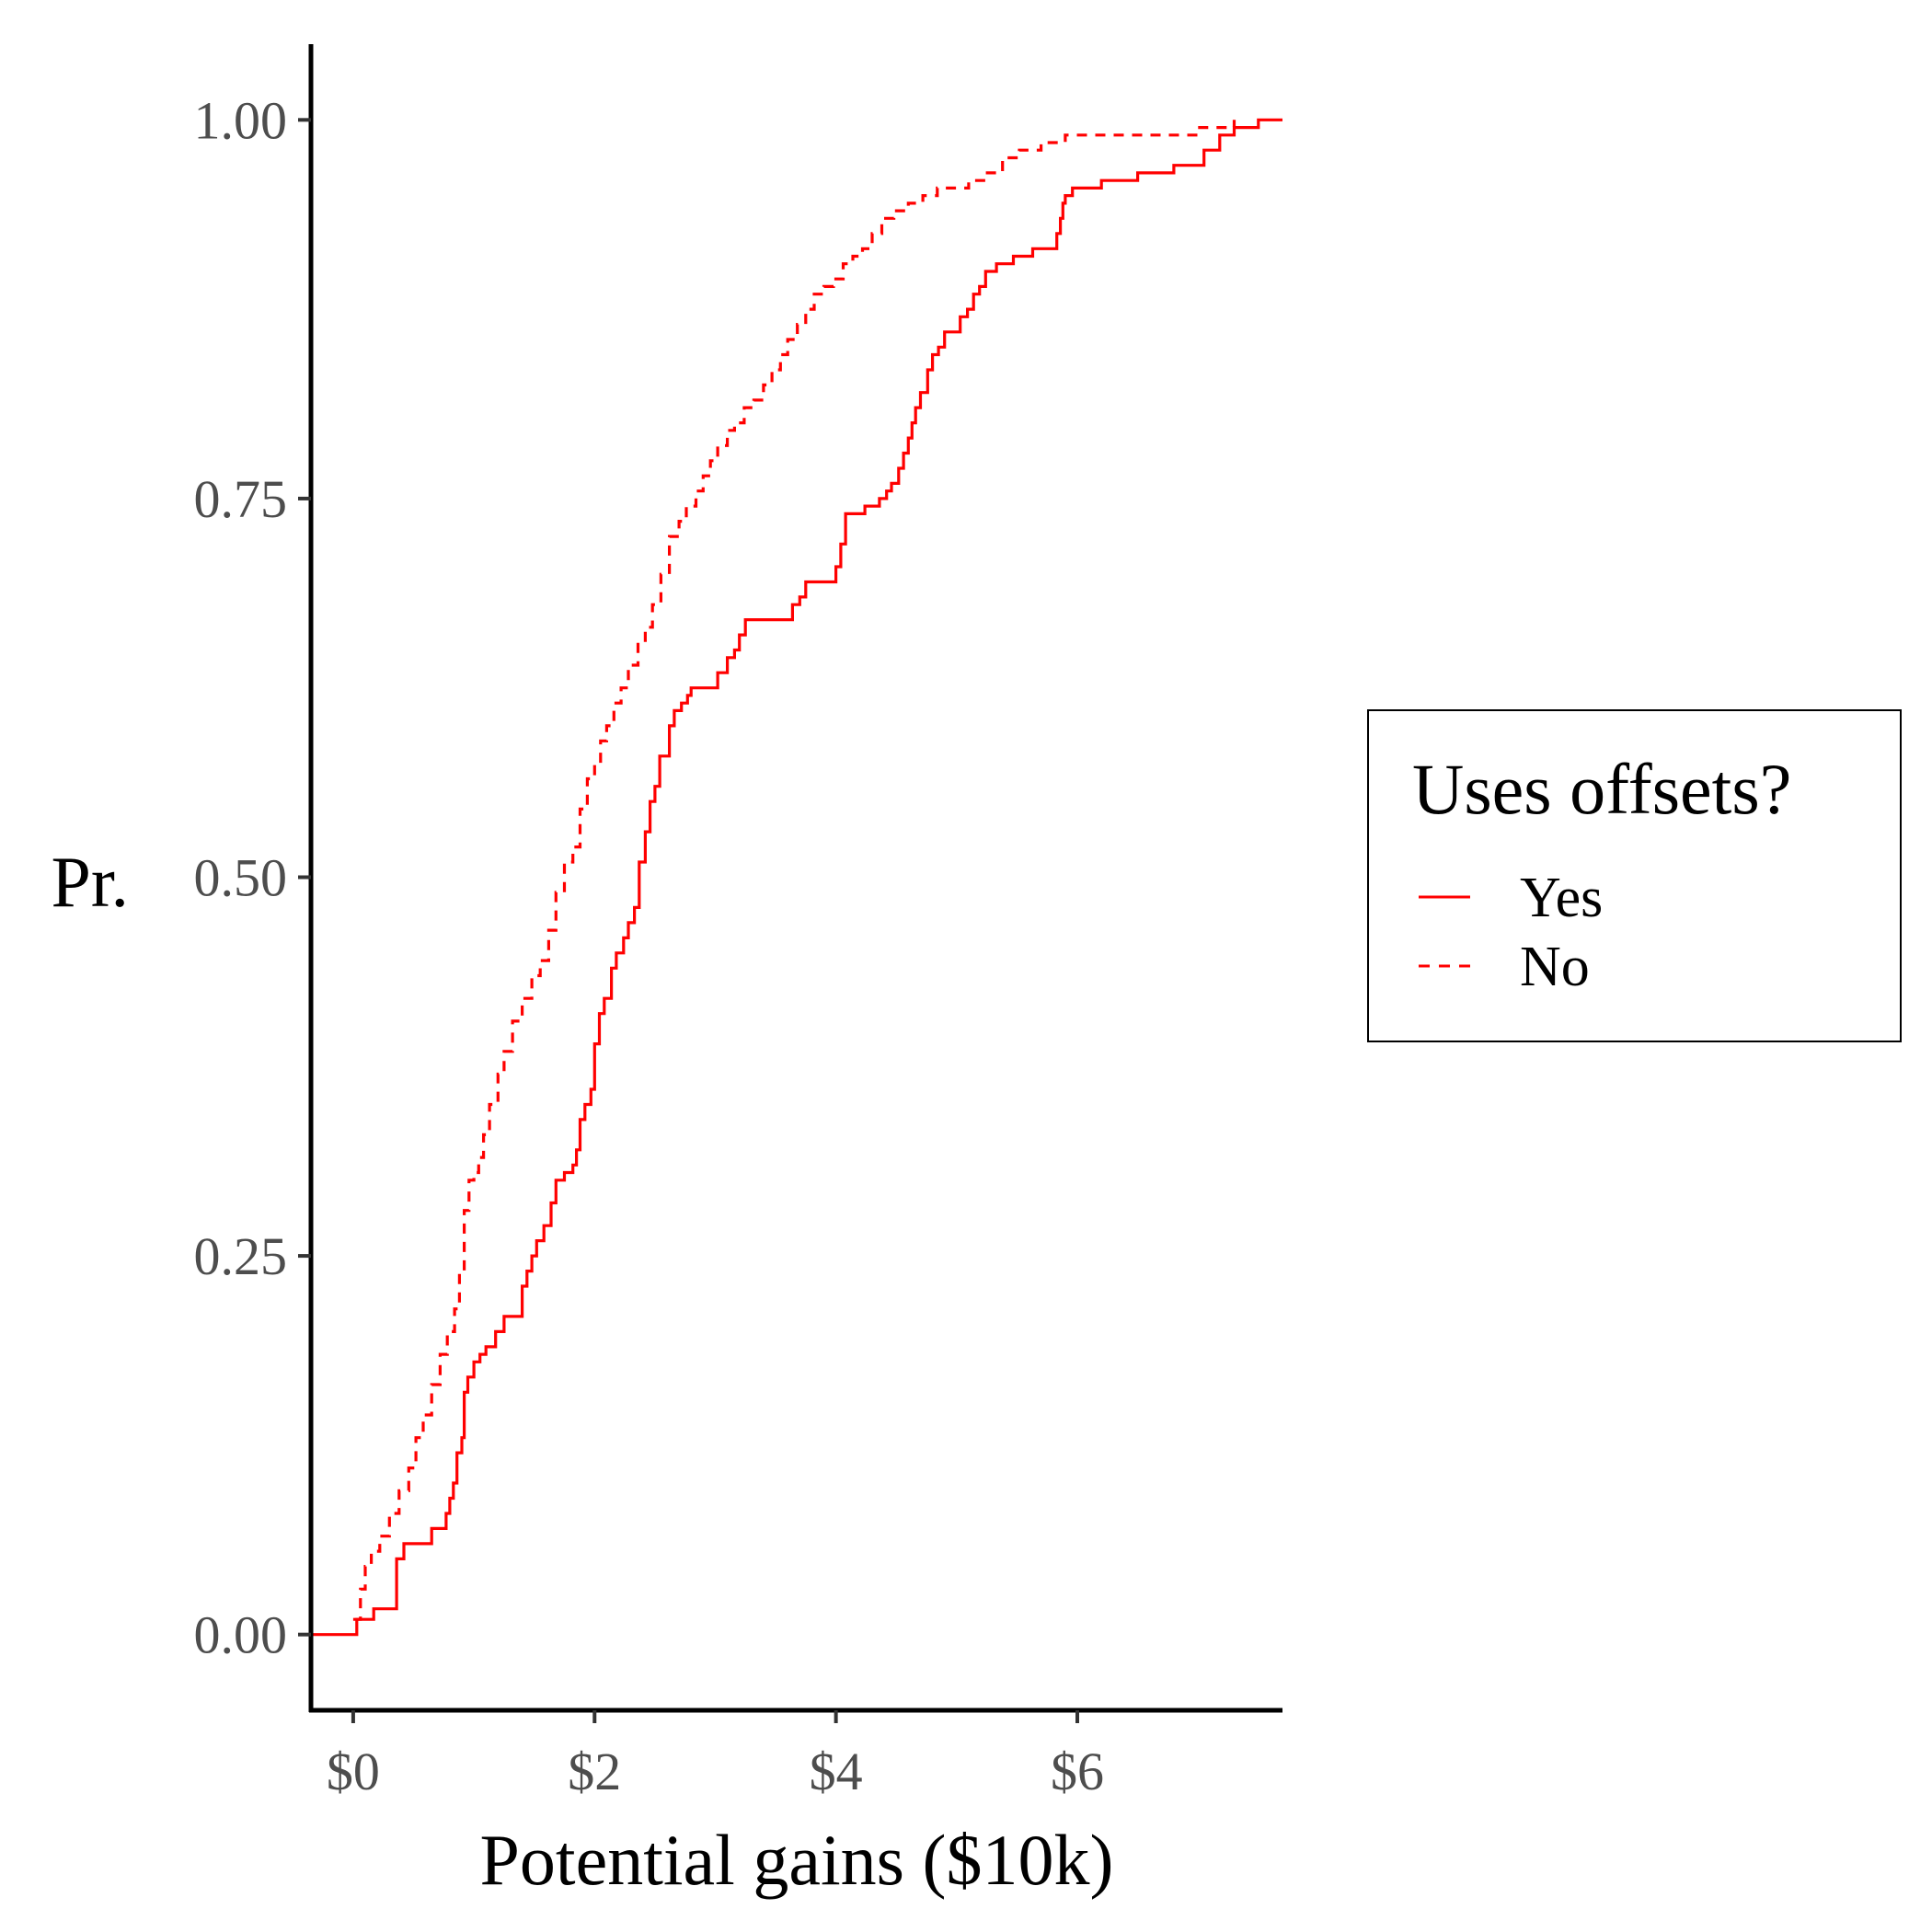 This screenshot has height=1932, width=1932. I want to click on x-tick-label: $6, so click(1077, 1771).